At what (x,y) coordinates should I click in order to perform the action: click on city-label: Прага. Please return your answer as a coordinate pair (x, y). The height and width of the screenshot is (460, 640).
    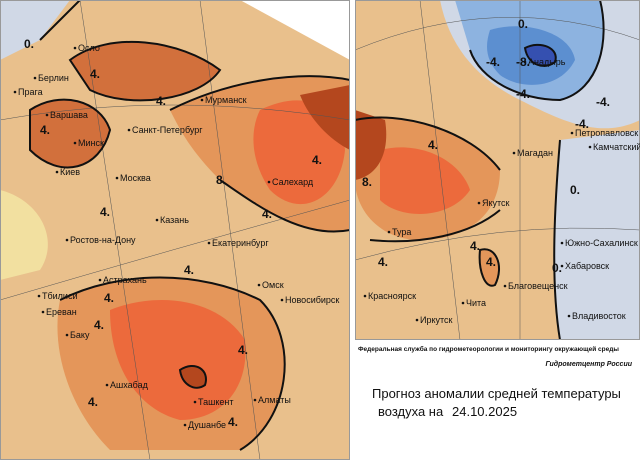
    Looking at the image, I should click on (30, 92).